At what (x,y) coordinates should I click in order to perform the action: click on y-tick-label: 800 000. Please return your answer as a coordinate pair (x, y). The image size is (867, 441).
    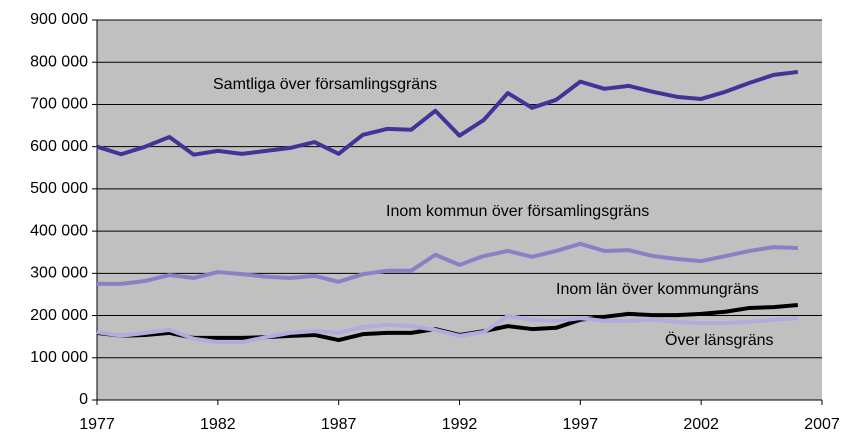
    Looking at the image, I should click on (59, 61).